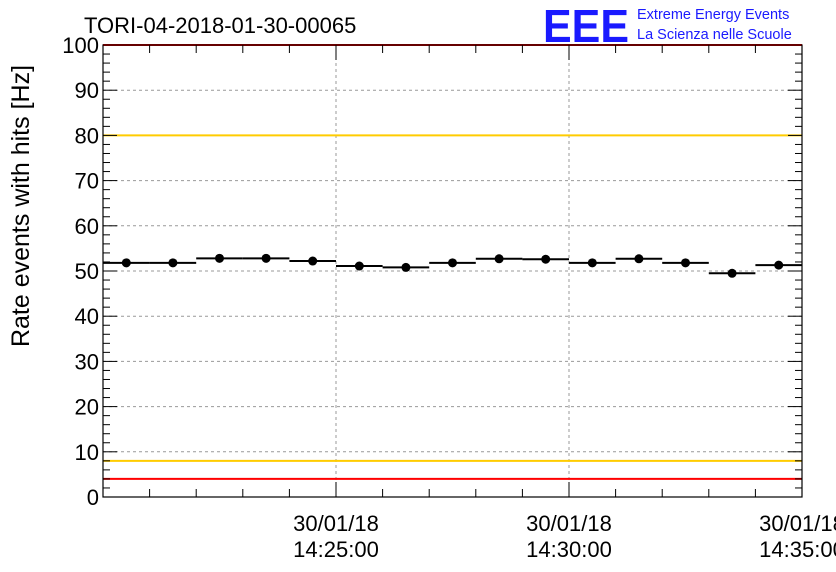  What do you see at coordinates (713, 15) in the screenshot?
I see `logo-line-1: Extreme Energy Events` at bounding box center [713, 15].